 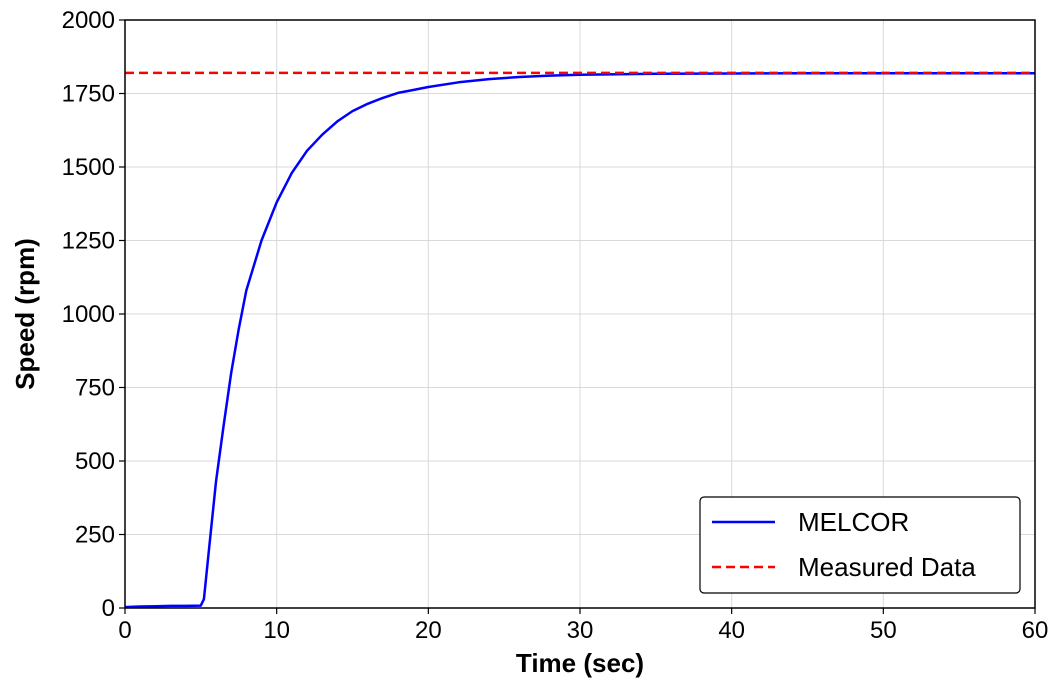 I want to click on x-tick-label: 50, so click(x=883, y=630).